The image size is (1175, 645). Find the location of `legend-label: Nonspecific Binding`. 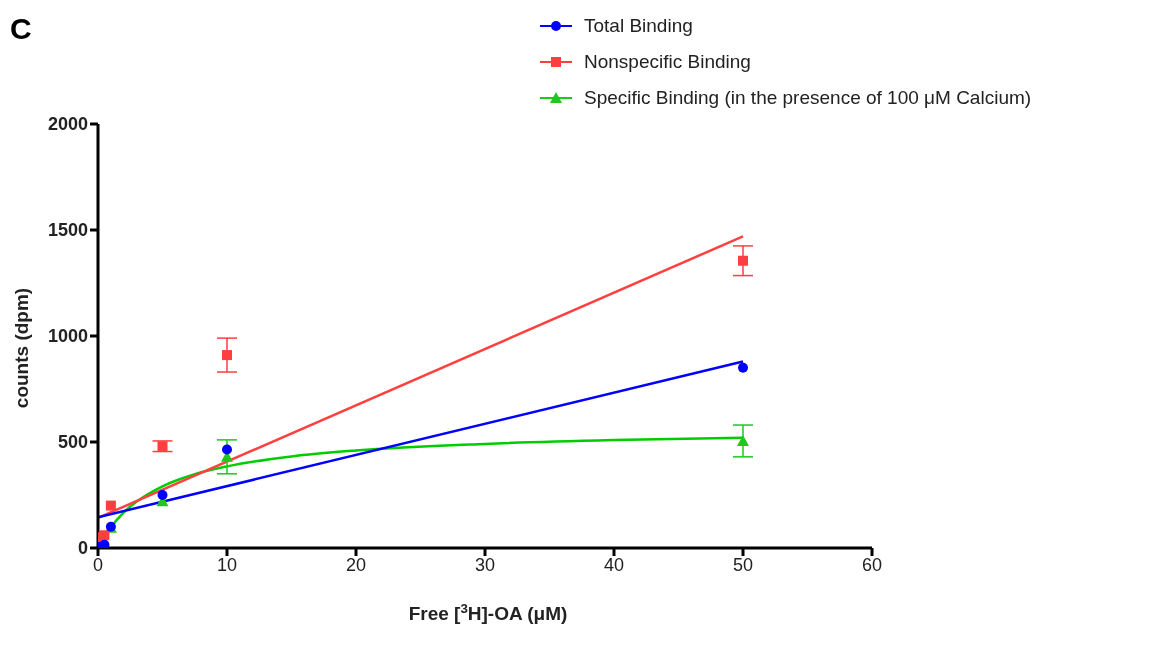

legend-label: Nonspecific Binding is located at coordinates (667, 62).